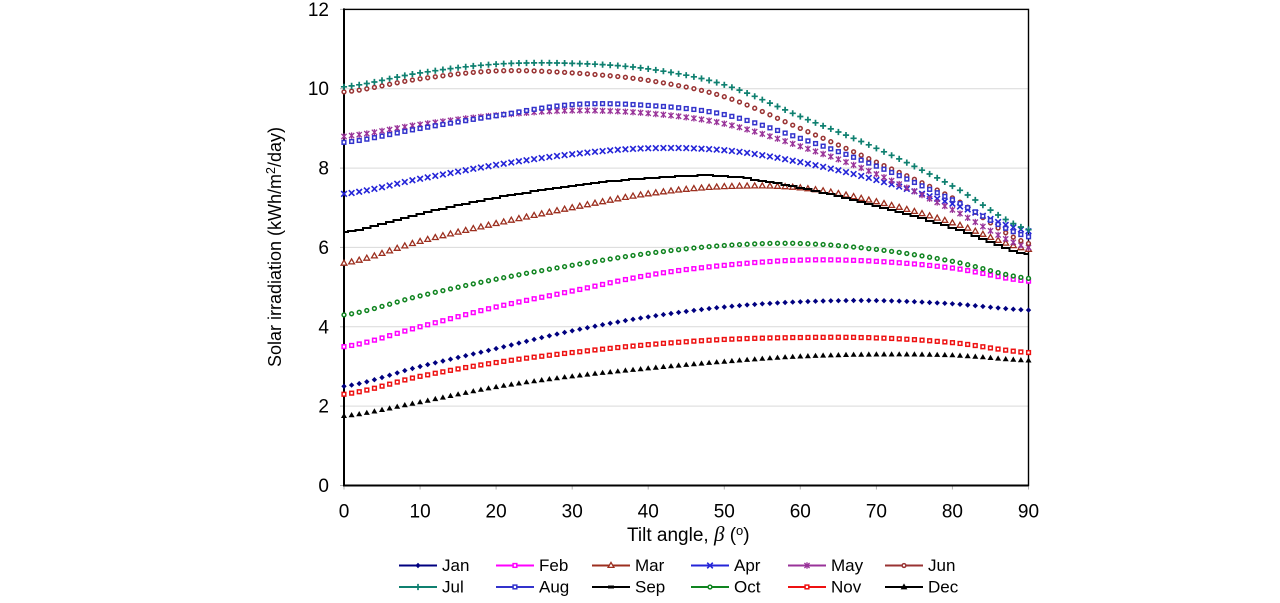  I want to click on svg-text: 40, so click(648, 512).